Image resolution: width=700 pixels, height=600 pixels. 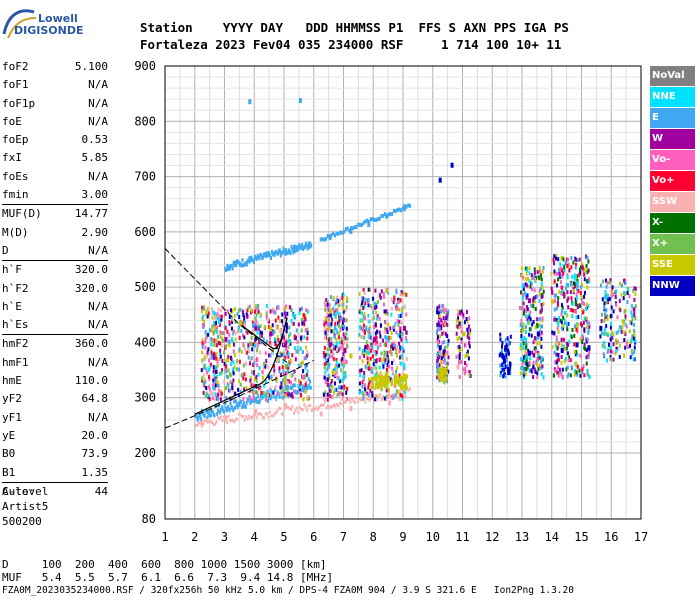 What do you see at coordinates (55, 195) in the screenshot?
I see `param-row: fmin 3.00` at bounding box center [55, 195].